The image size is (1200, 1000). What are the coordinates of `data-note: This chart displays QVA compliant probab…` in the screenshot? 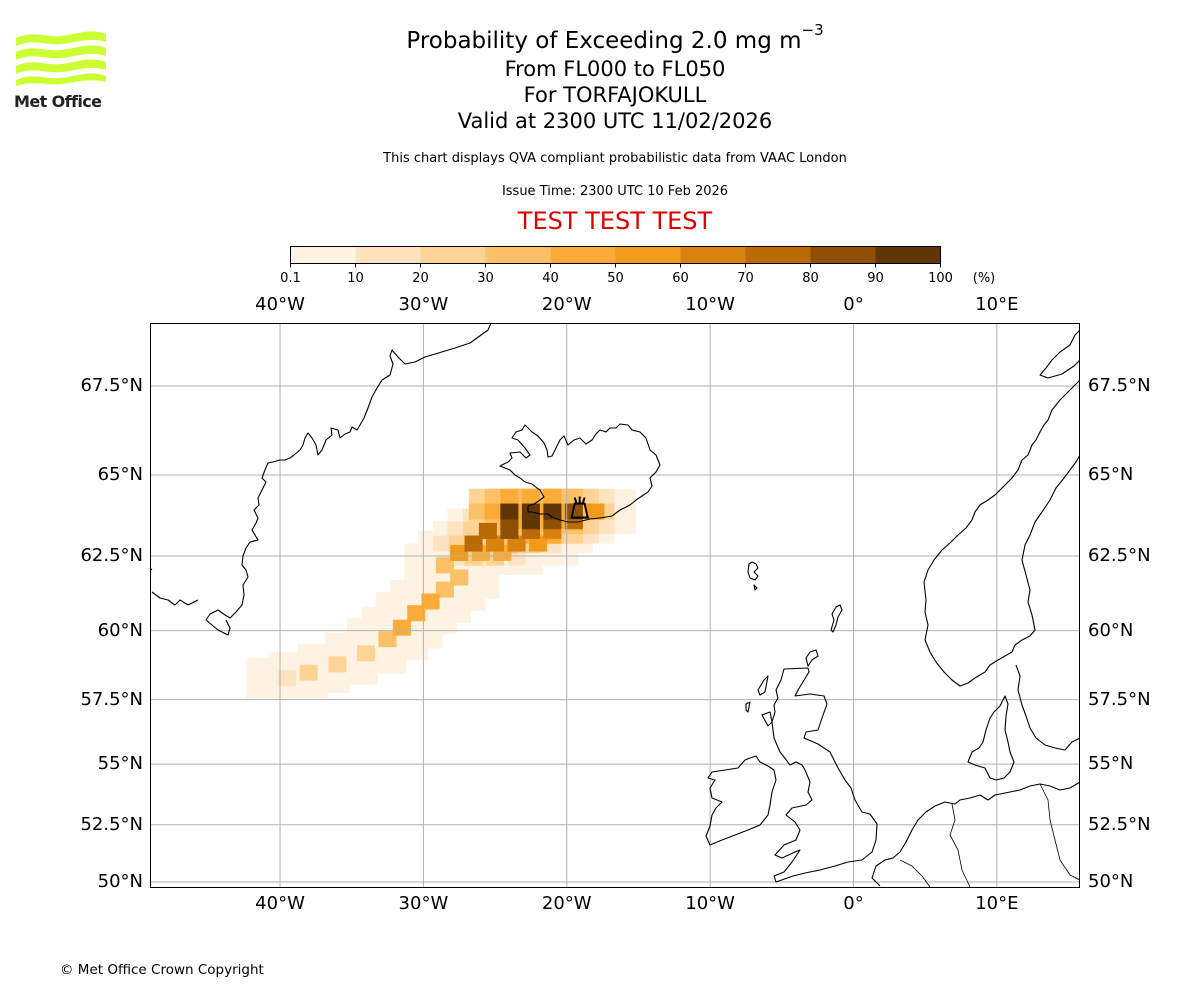 It's located at (615, 158).